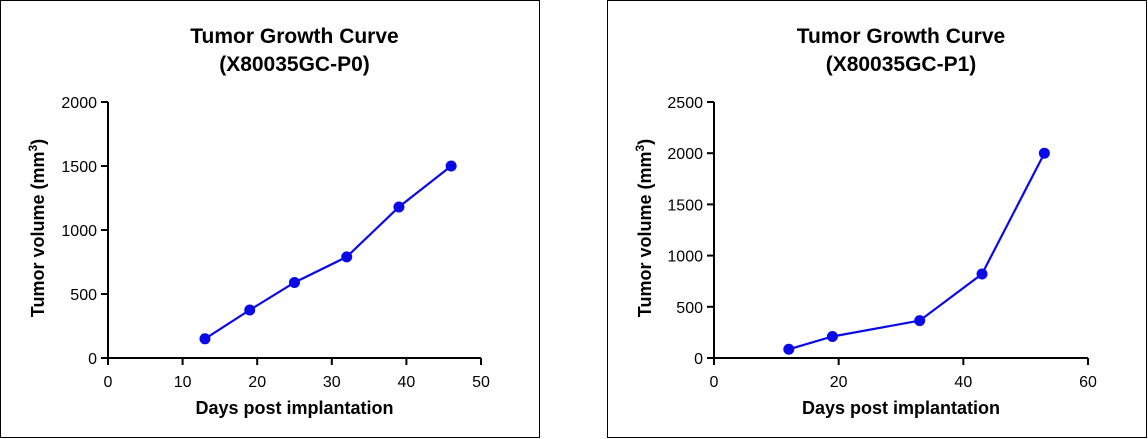  What do you see at coordinates (685, 103) in the screenshot?
I see `y-tick-label: 2500` at bounding box center [685, 103].